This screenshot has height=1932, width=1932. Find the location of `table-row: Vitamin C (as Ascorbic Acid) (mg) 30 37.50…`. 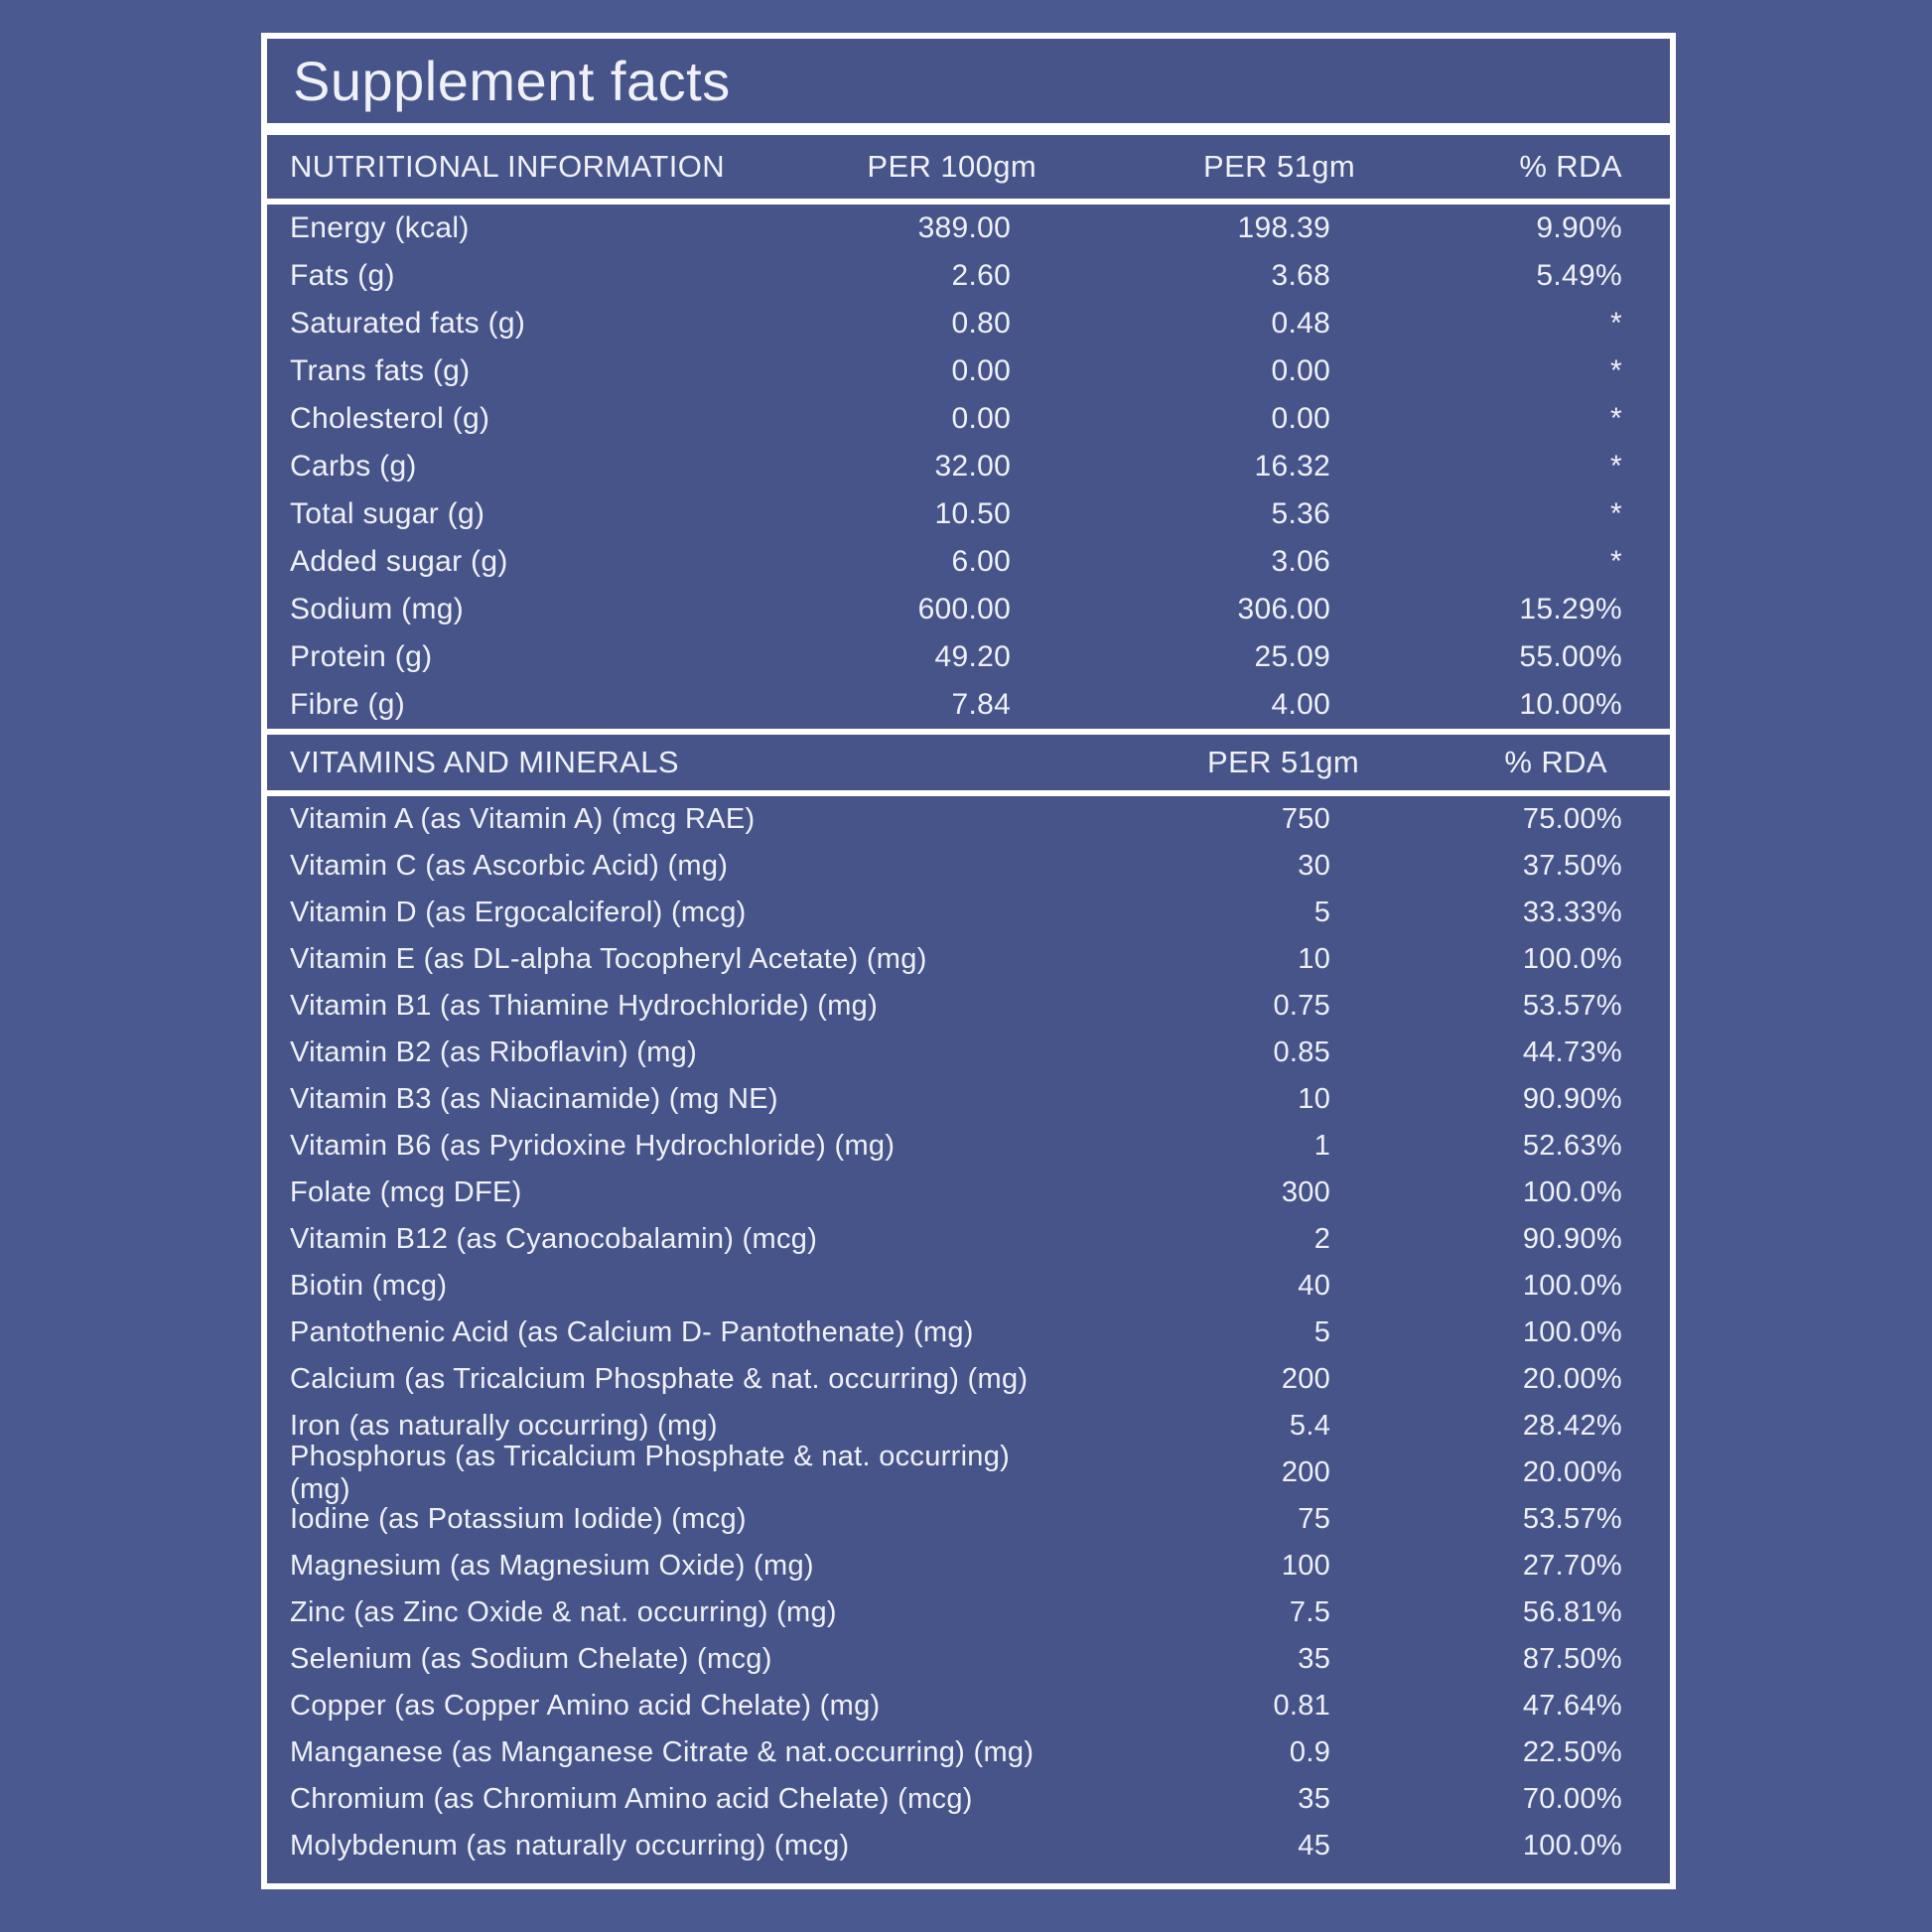

table-row: Vitamin C (as Ascorbic Acid) (mg) 30 37.50… is located at coordinates (968, 866).